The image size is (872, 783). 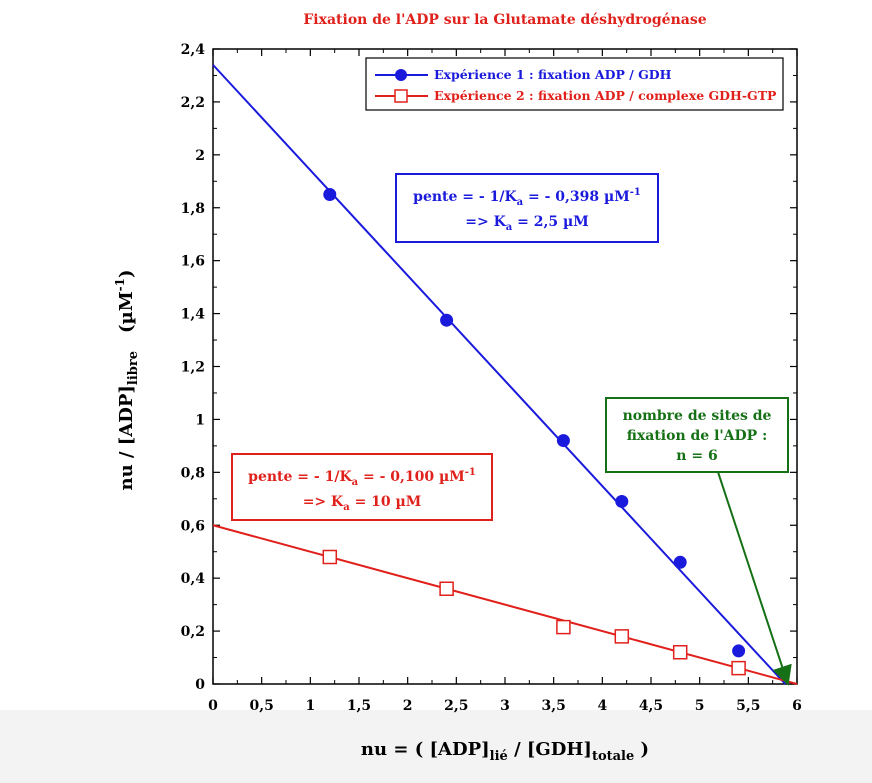 What do you see at coordinates (193, 315) in the screenshot?
I see `y-tick-label: 1,4` at bounding box center [193, 315].